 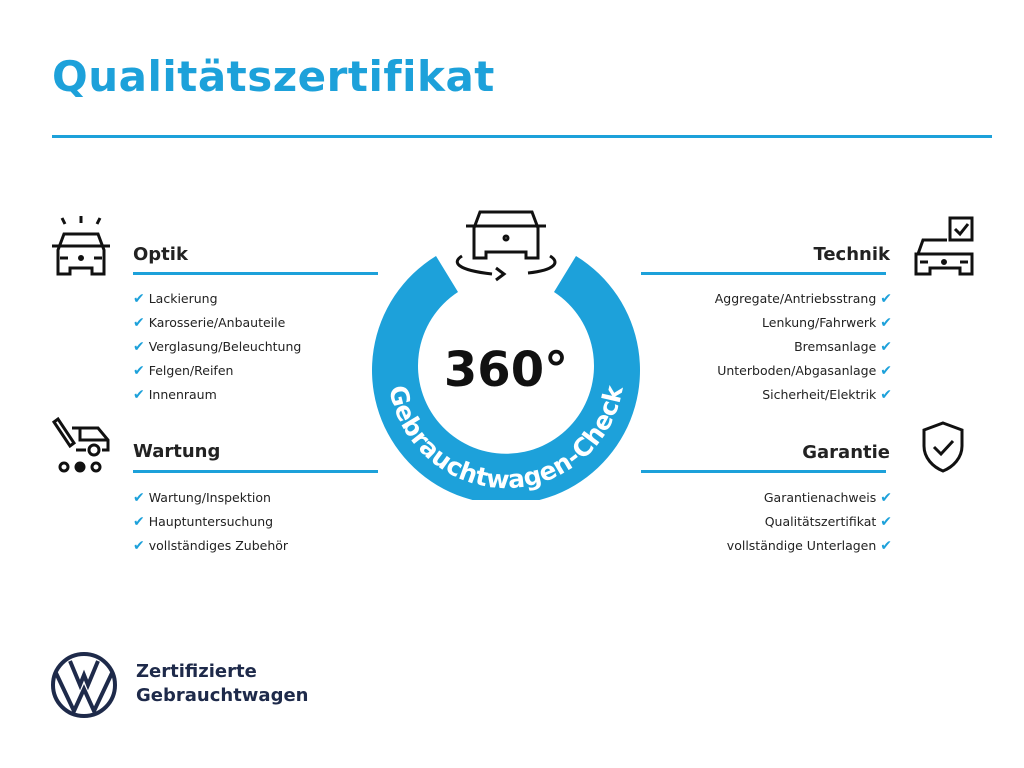 I want to click on 360-label: 360°, so click(x=506, y=370).